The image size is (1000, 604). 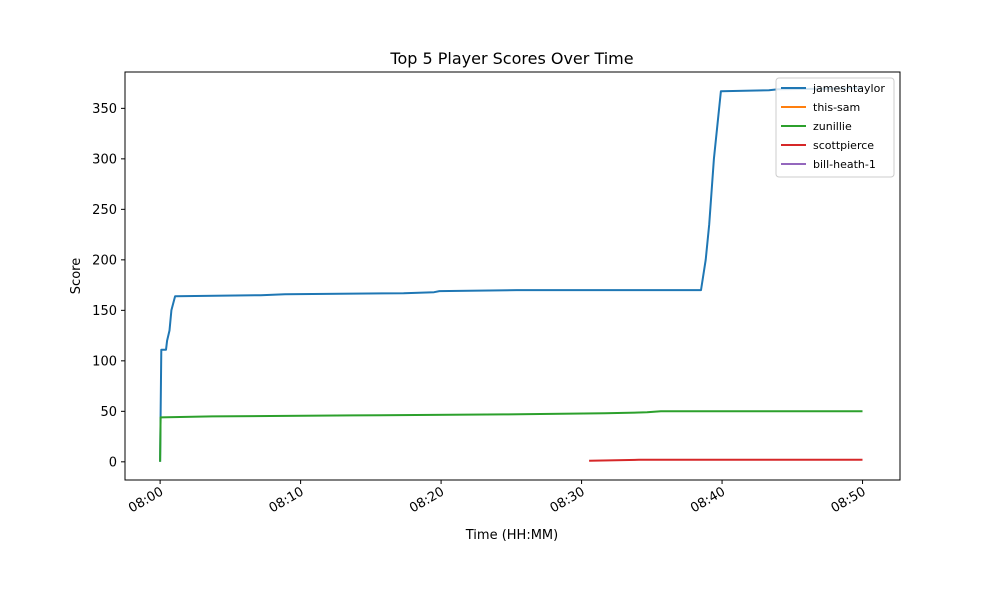 I want to click on y-tick-label: 300, so click(x=104, y=159).